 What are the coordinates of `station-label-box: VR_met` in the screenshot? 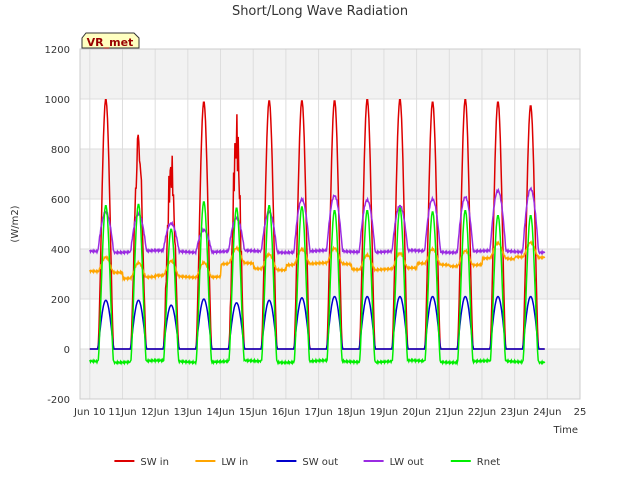 It's located at (110, 40).